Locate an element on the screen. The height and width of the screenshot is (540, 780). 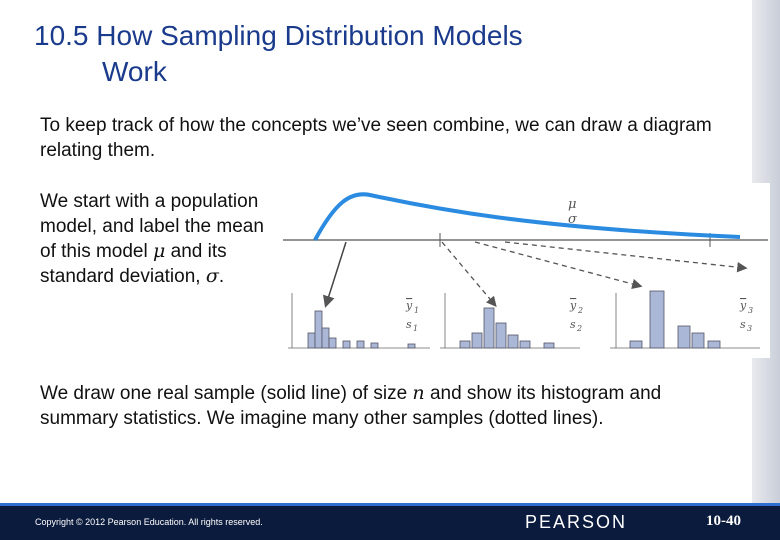
histograms is located at coordinates (524, 319).